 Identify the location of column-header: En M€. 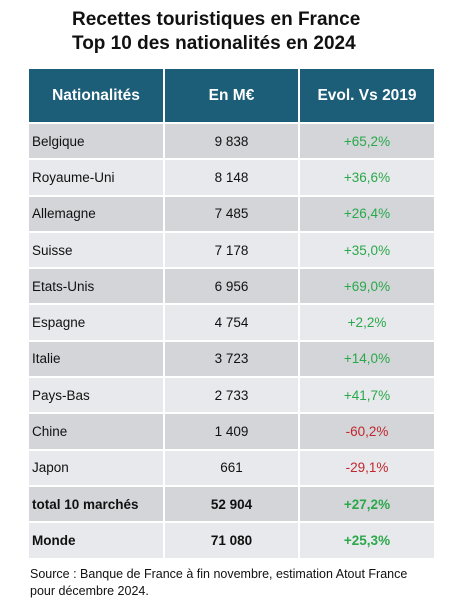
(231, 96).